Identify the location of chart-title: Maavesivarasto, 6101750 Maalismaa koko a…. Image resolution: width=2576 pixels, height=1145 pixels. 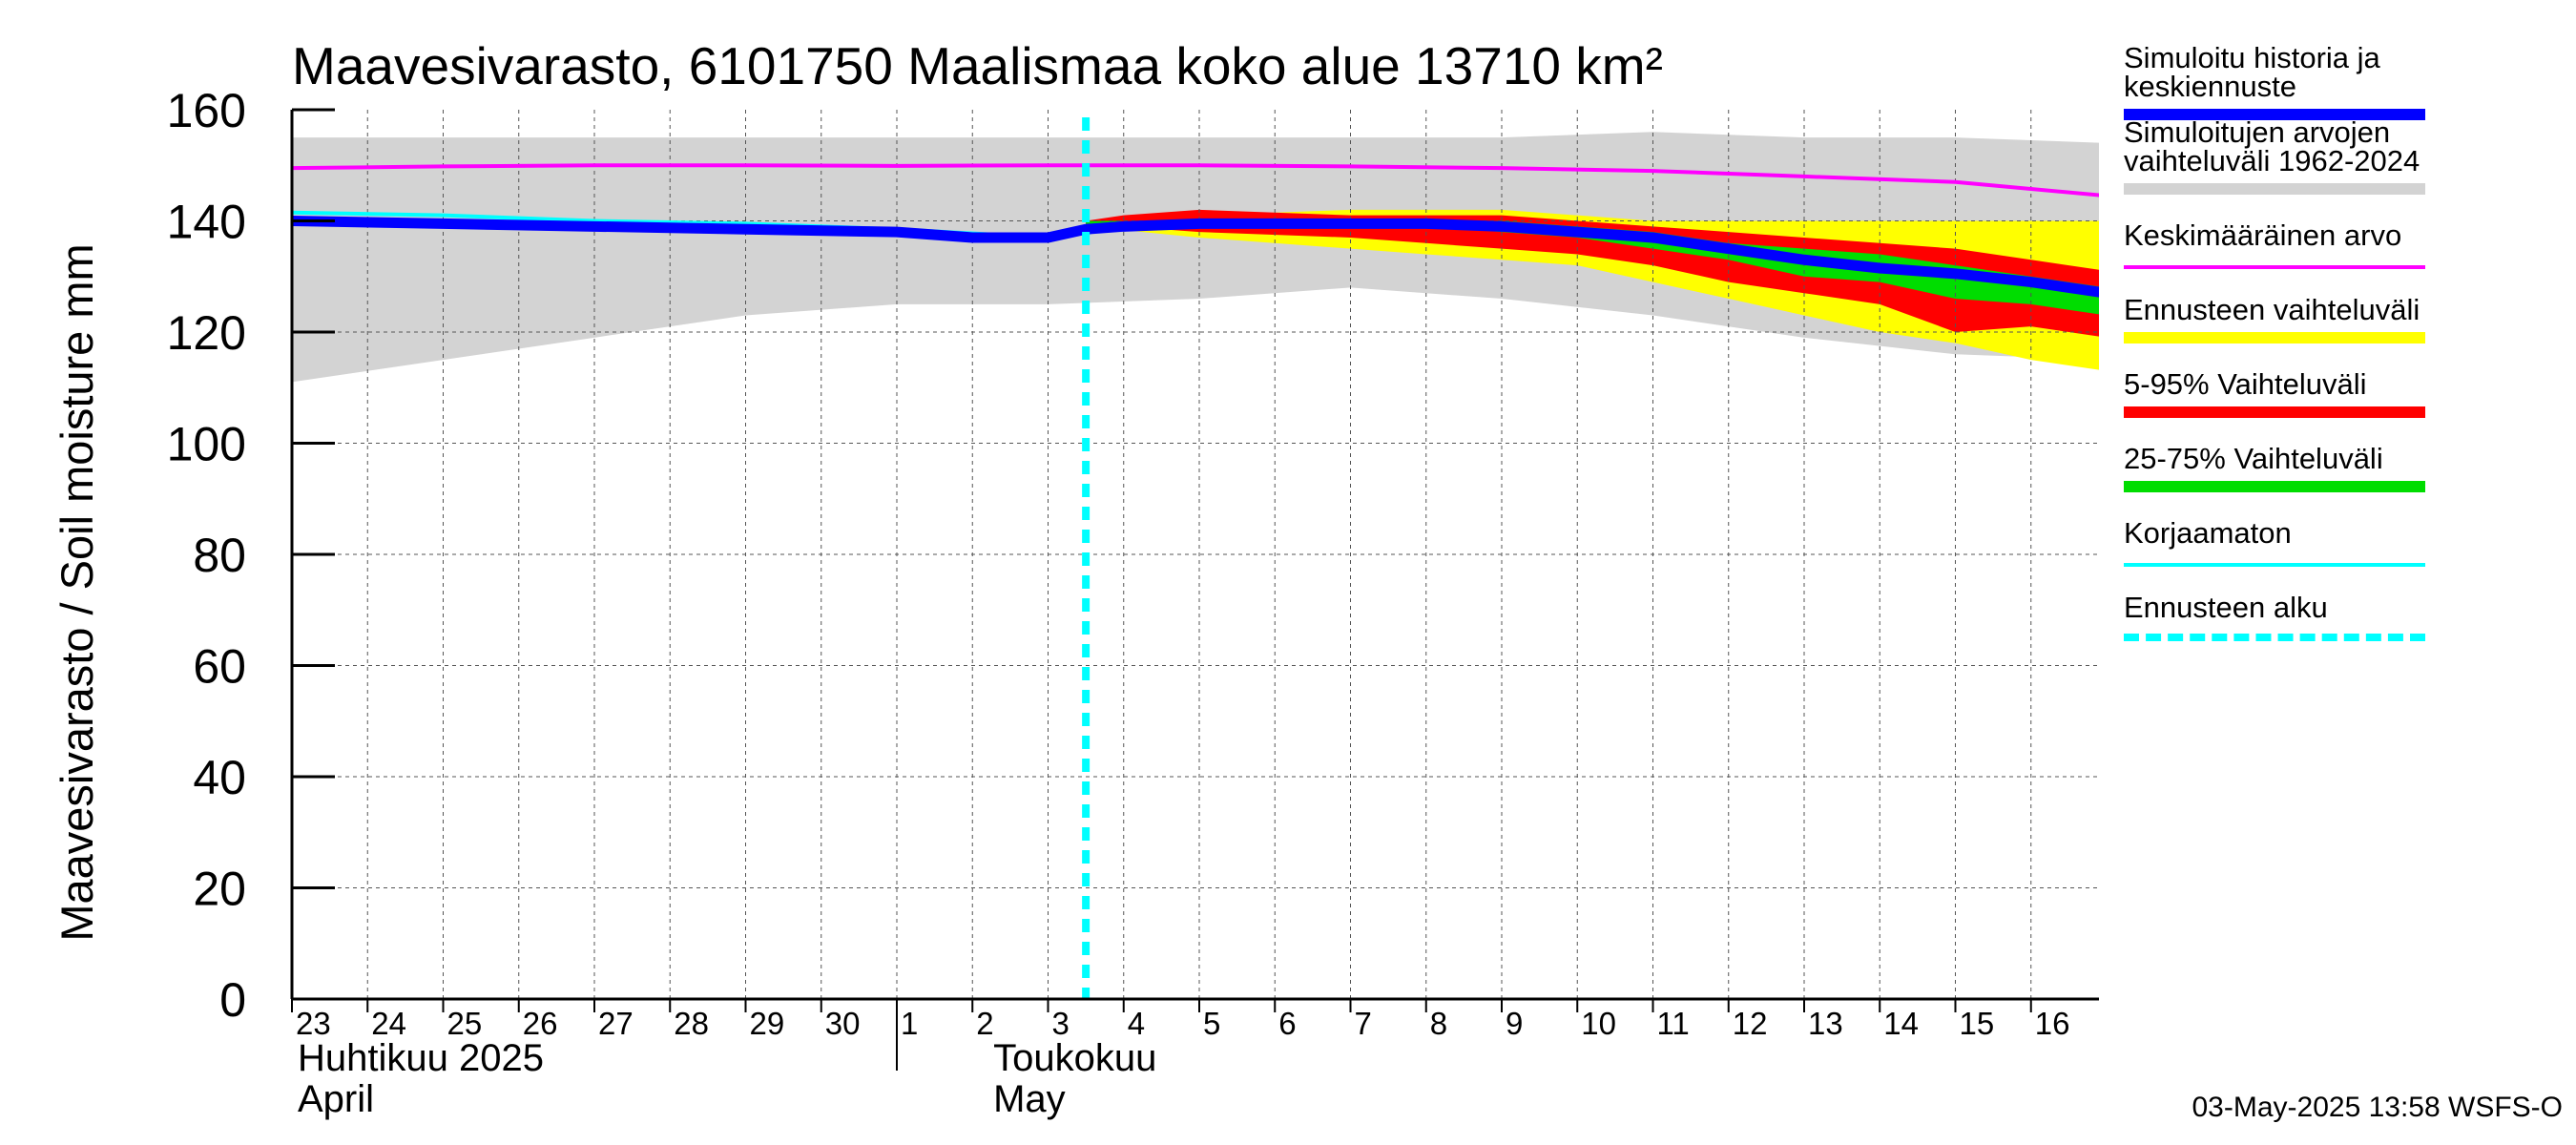
(977, 66).